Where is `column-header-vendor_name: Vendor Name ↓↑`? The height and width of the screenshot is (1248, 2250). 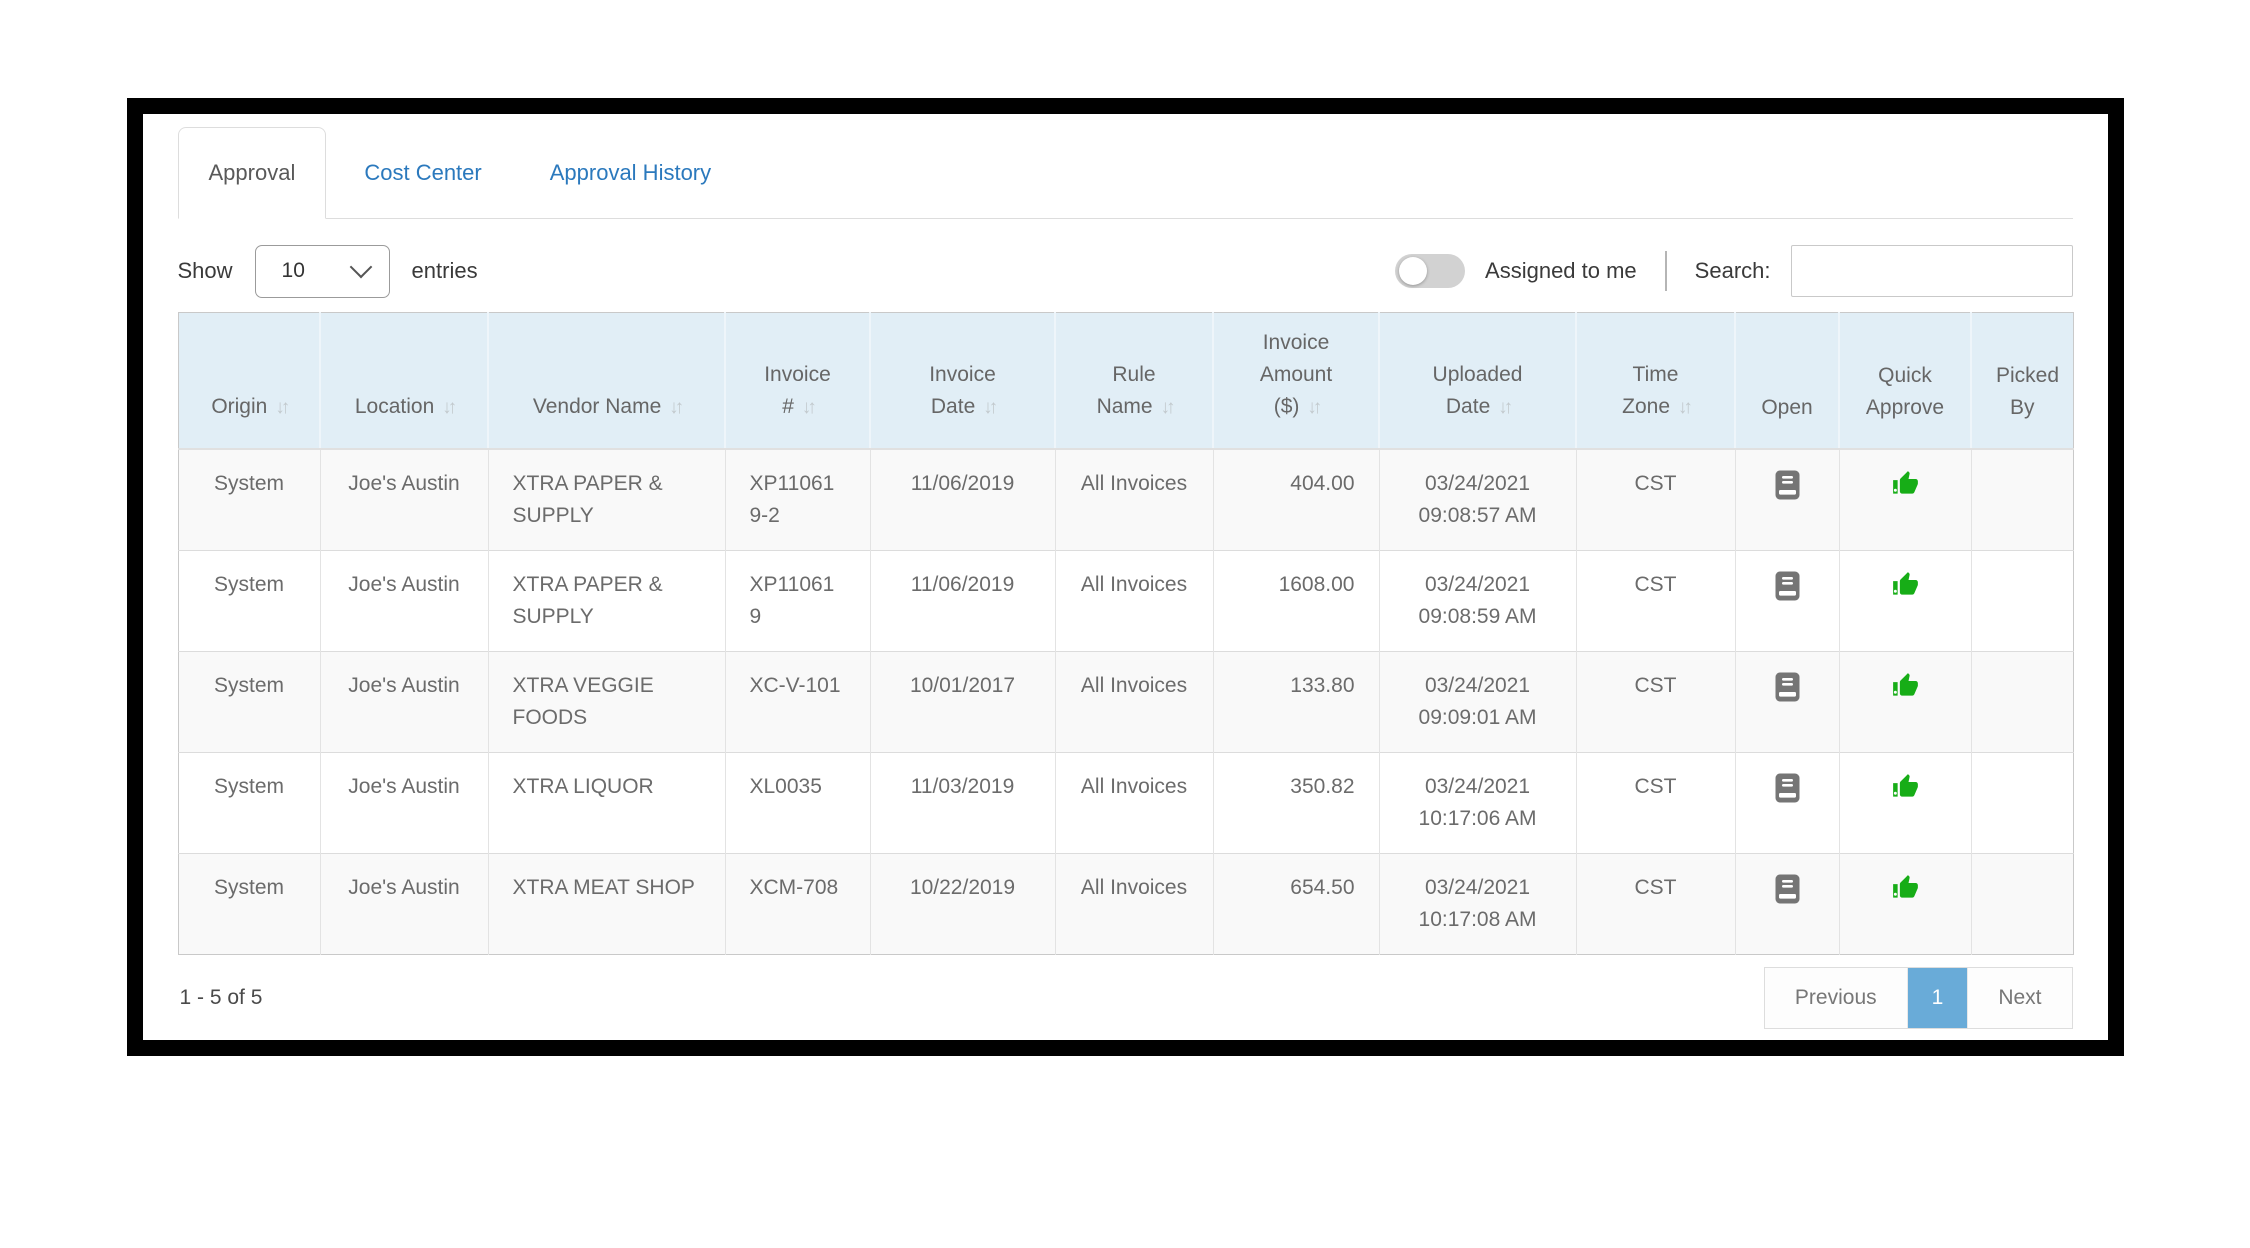 column-header-vendor_name: Vendor Name ↓↑ is located at coordinates (607, 381).